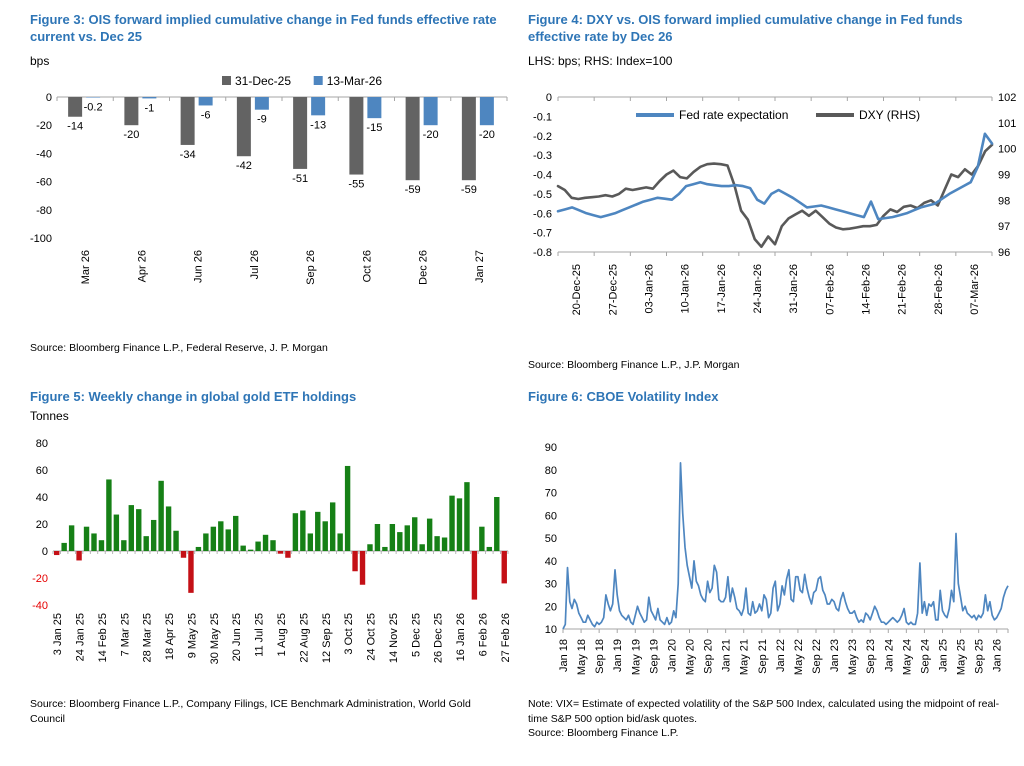 The image size is (1024, 766). What do you see at coordinates (785, 546) in the screenshot?
I see `vix-line` at bounding box center [785, 546].